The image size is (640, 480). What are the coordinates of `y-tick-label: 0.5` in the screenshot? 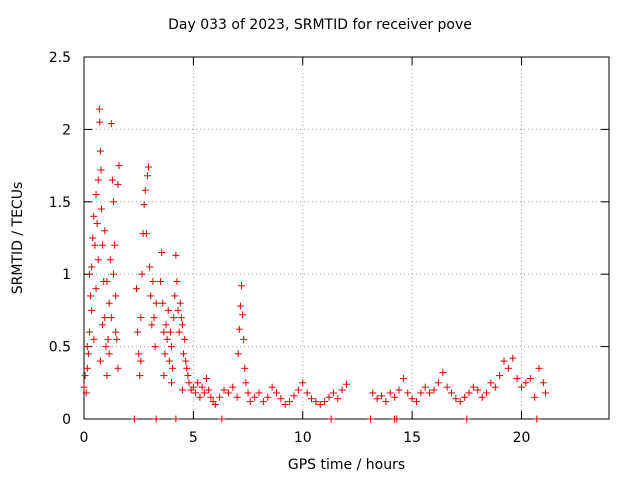 It's located at (60, 348).